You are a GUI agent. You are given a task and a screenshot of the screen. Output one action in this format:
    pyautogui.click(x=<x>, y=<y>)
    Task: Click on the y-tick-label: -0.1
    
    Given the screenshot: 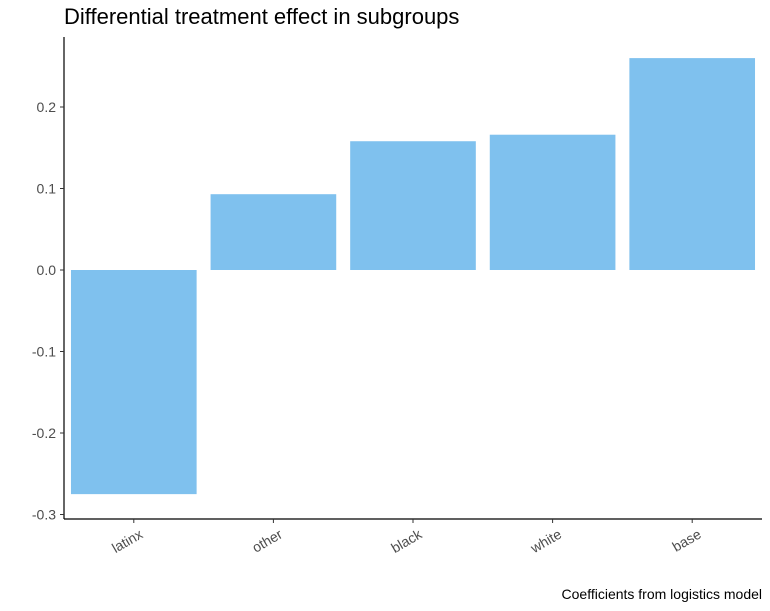 What is the action you would take?
    pyautogui.click(x=44, y=352)
    